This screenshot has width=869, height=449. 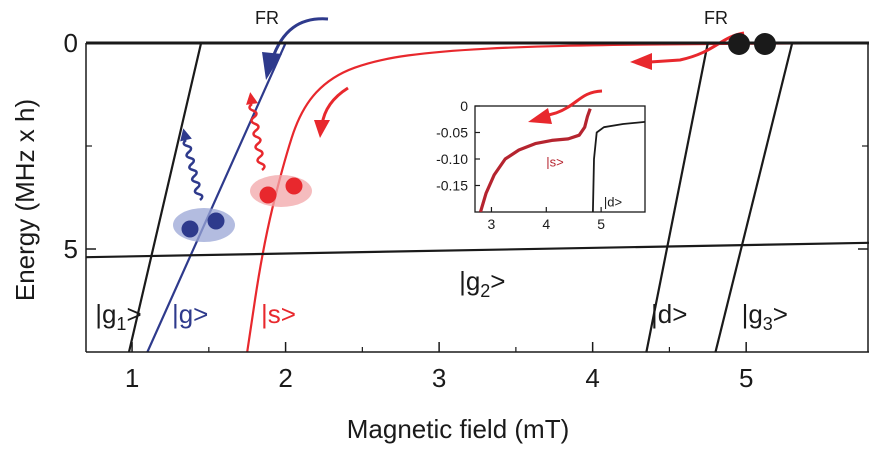 I want to click on curve-label: |d>, so click(x=669, y=314).